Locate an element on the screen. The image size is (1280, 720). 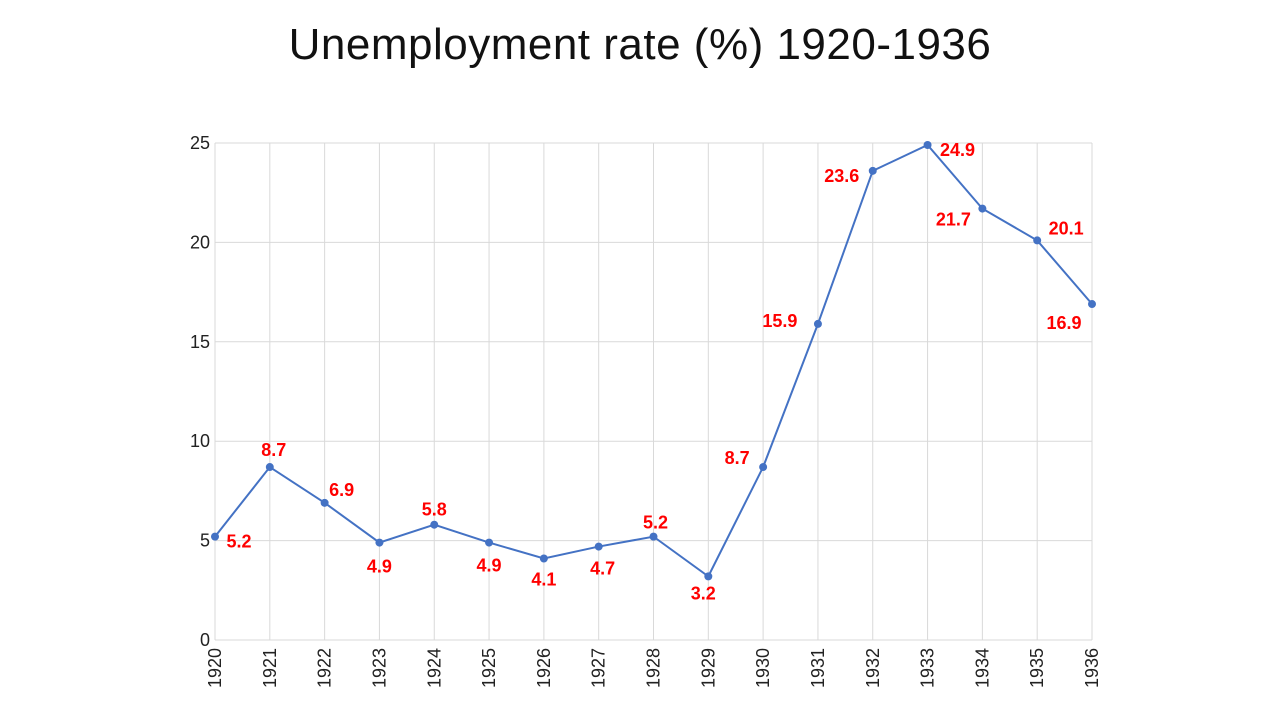
data-point-1934 is located at coordinates (982, 208).